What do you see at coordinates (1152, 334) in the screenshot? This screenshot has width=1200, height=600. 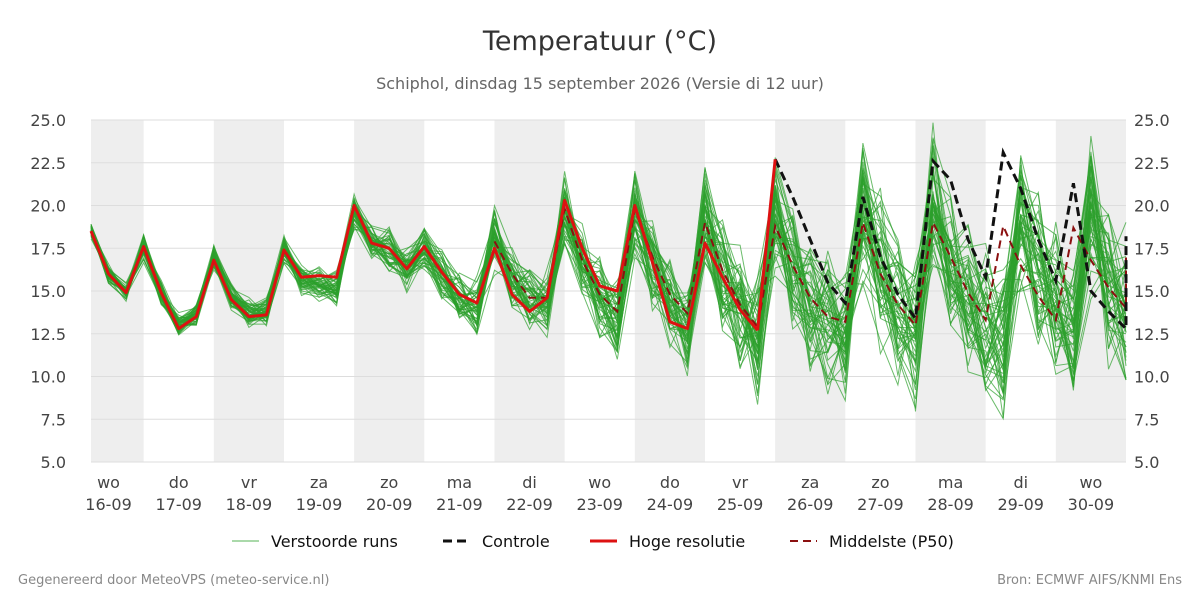 I see `y-tick-right-12.5: 12.5` at bounding box center [1152, 334].